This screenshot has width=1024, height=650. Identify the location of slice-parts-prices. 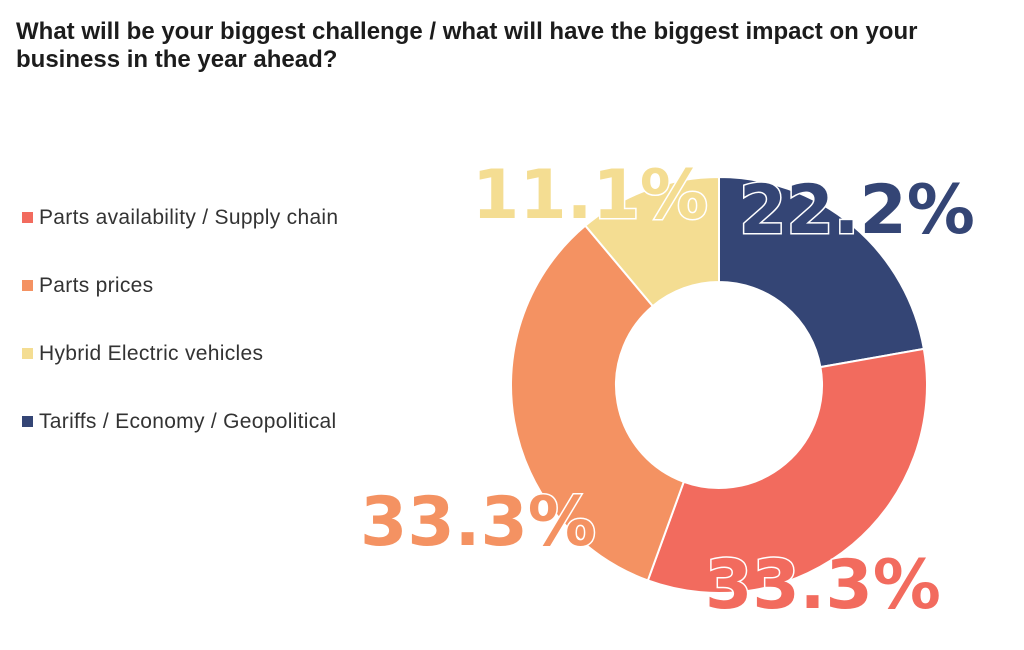
(598, 403).